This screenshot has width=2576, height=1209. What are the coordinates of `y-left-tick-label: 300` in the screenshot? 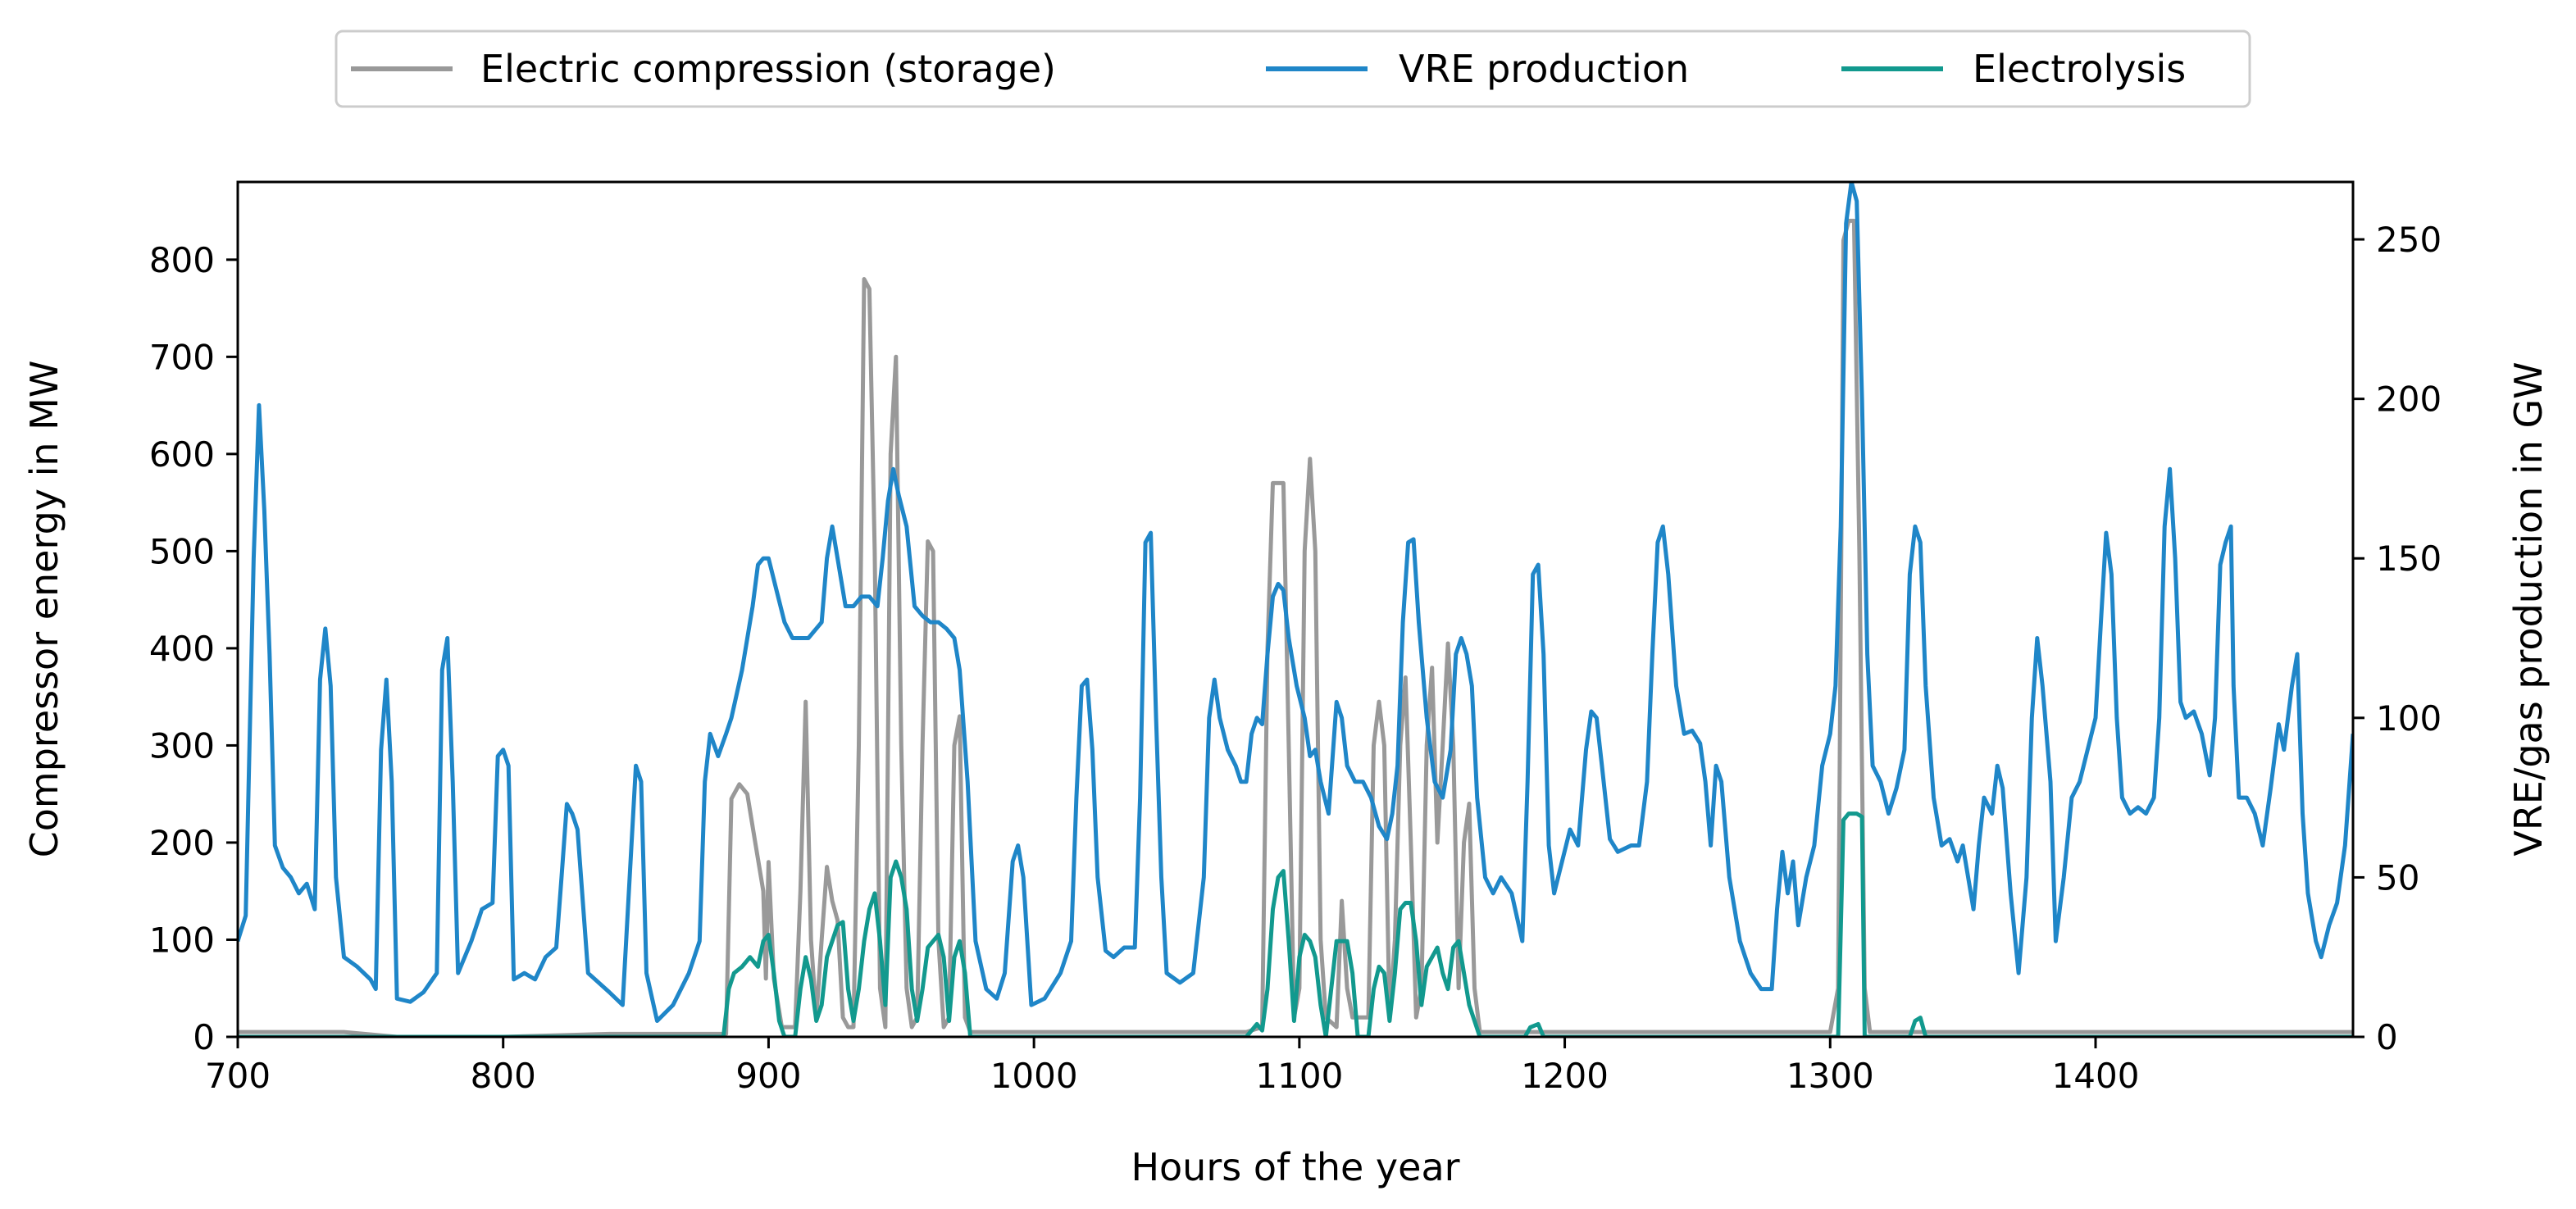 It's located at (182, 745).